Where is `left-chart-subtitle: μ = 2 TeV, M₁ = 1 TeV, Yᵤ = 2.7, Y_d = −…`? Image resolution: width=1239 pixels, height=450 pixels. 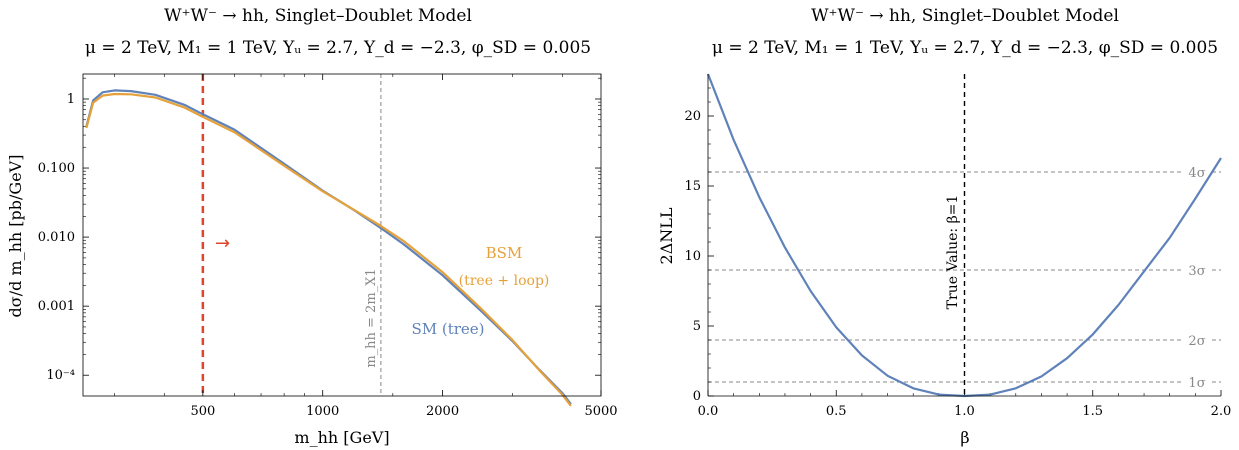 left-chart-subtitle: μ = 2 TeV, M₁ = 1 TeV, Yᵤ = 2.7, Y_d = −… is located at coordinates (338, 48).